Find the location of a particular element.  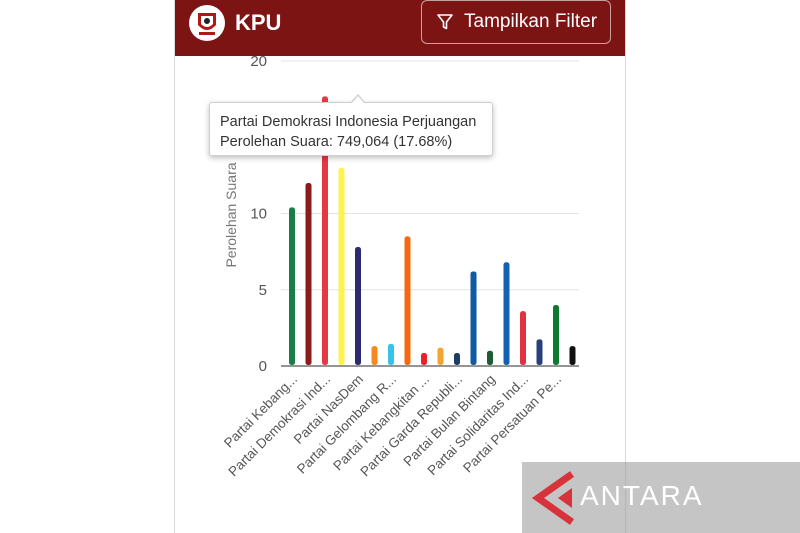

y-tick-label: 10 is located at coordinates (258, 214).